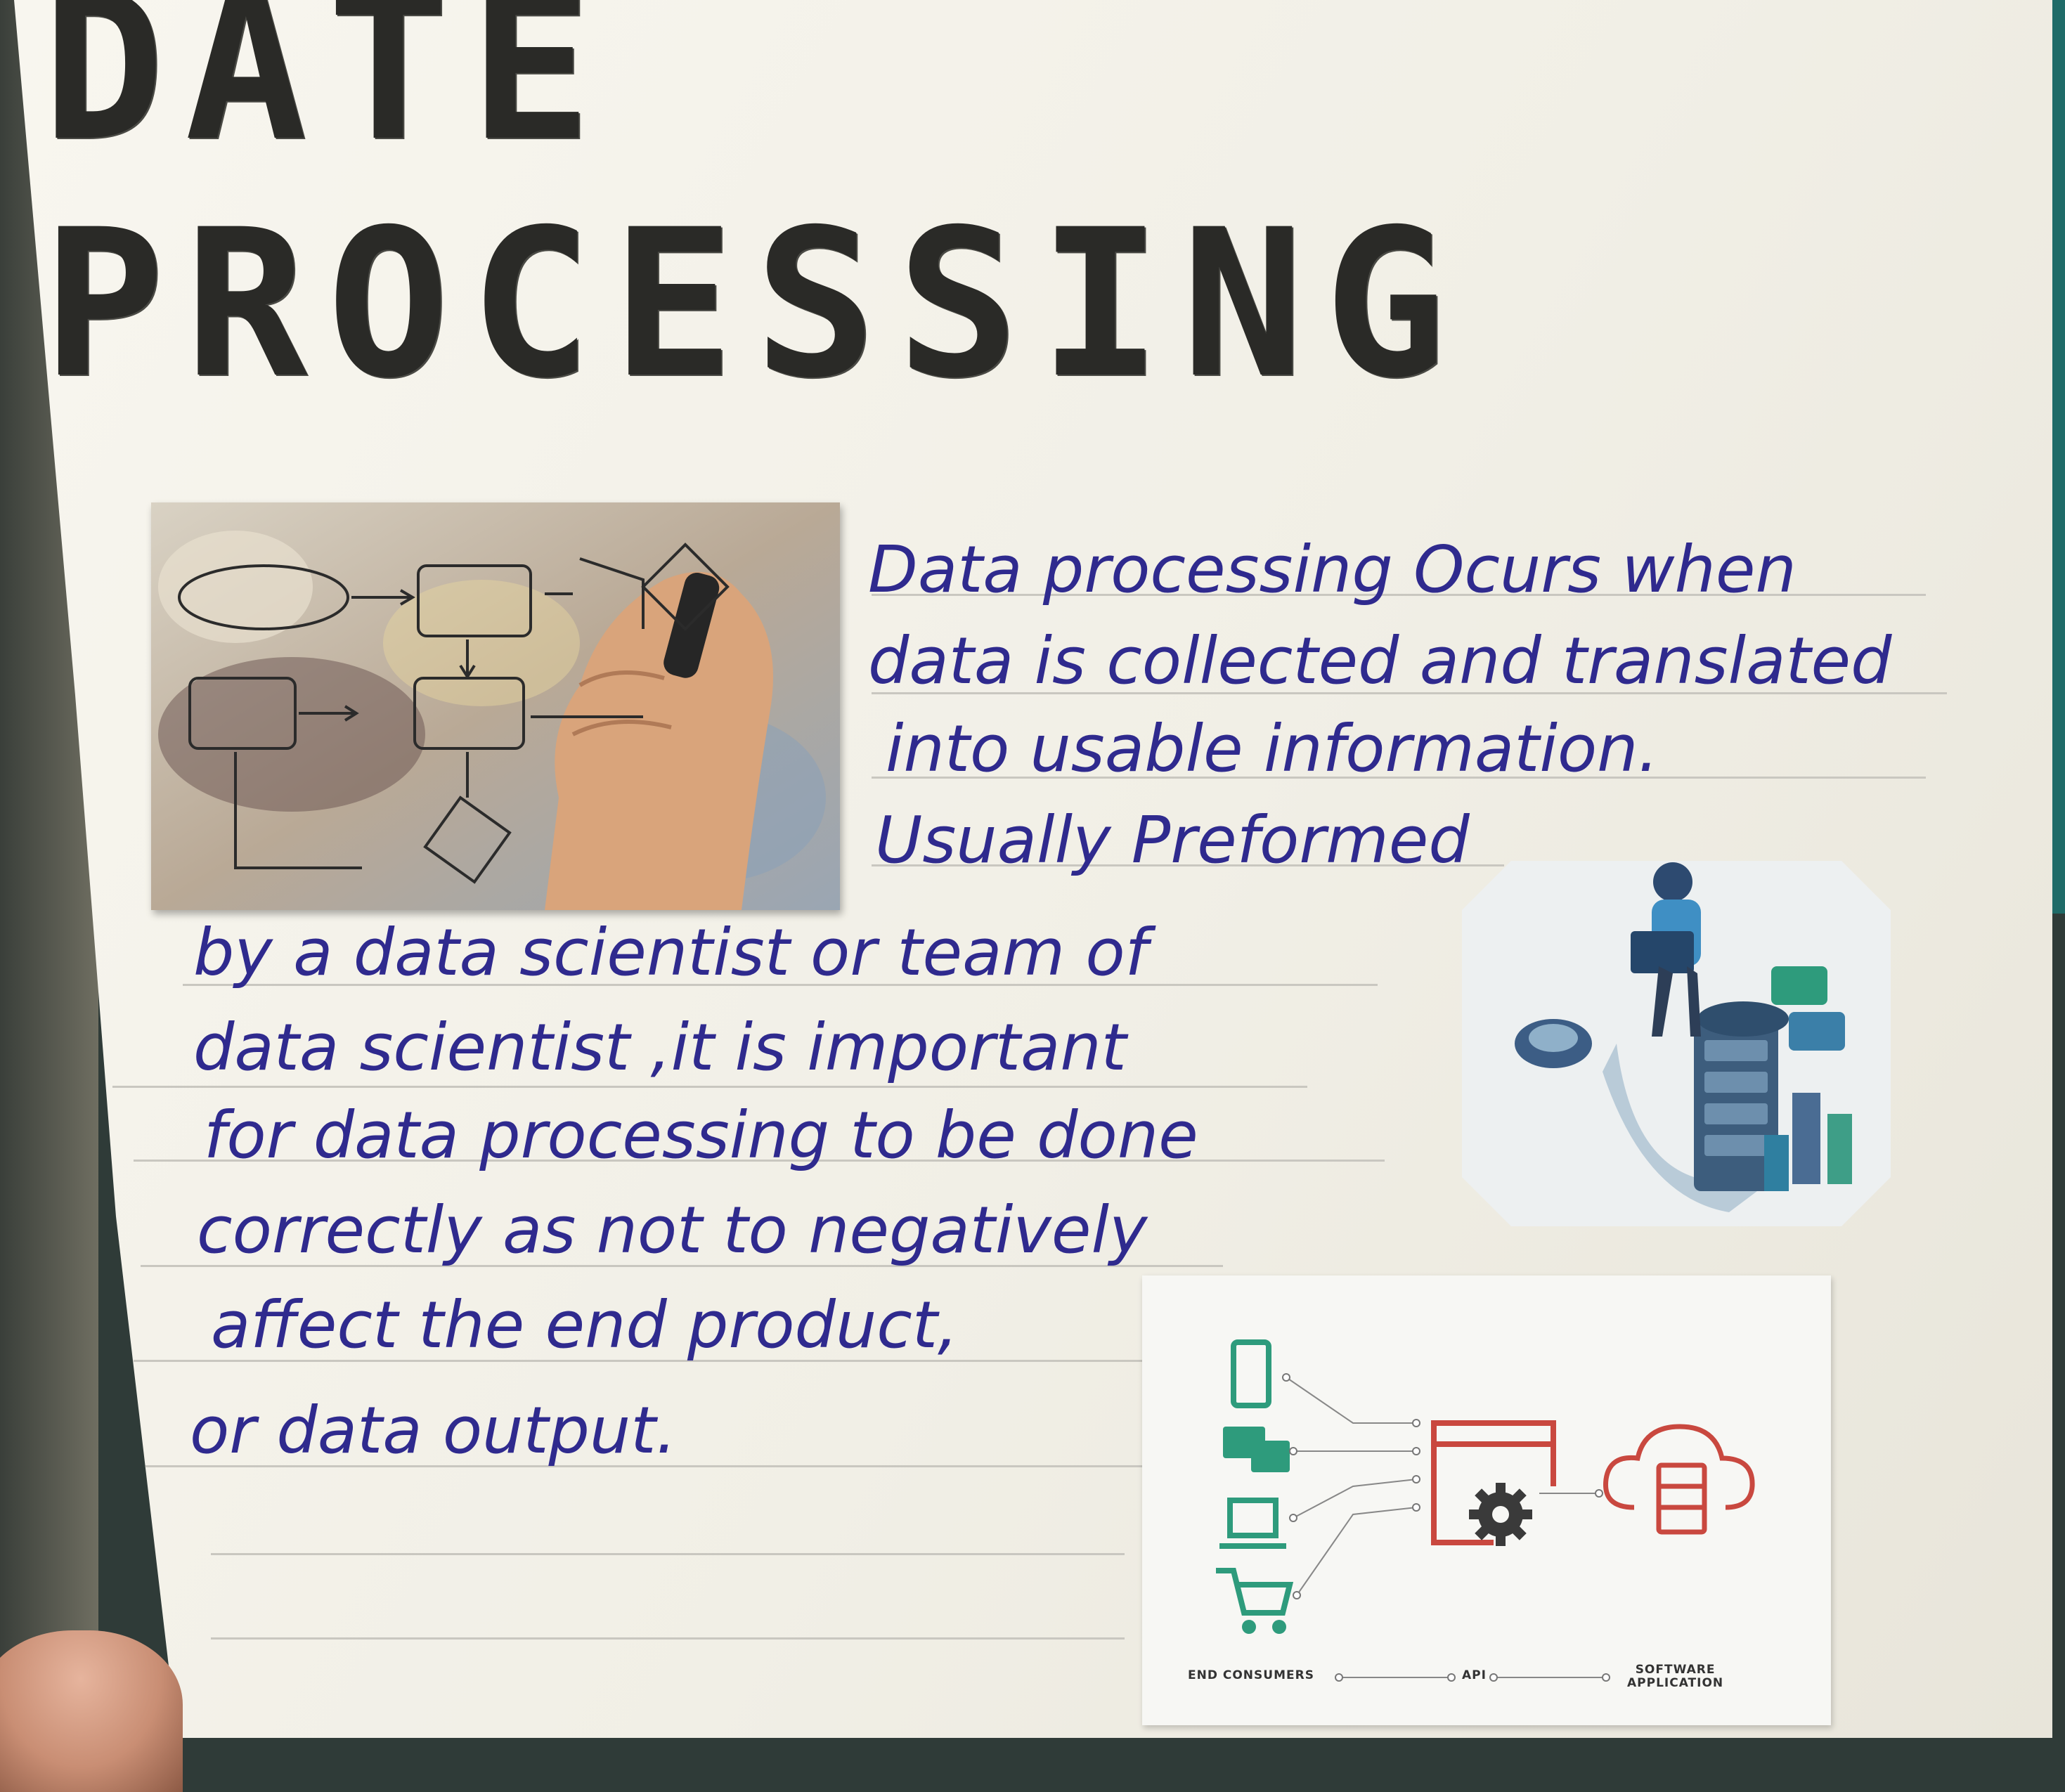 This screenshot has height=1792, width=2065. What do you see at coordinates (671, 952) in the screenshot?
I see `paragraph-line: by a data scientist or team of` at bounding box center [671, 952].